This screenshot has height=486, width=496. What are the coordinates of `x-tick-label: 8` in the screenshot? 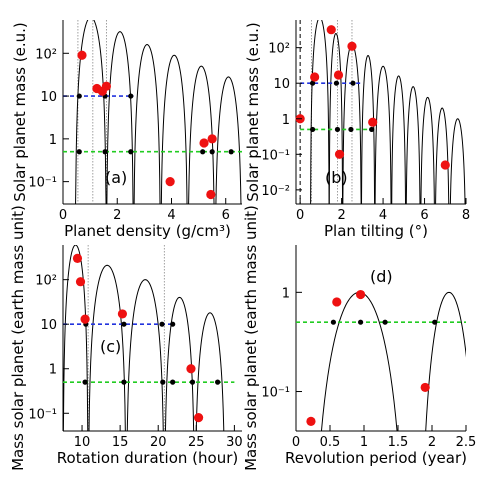 It's located at (466, 215).